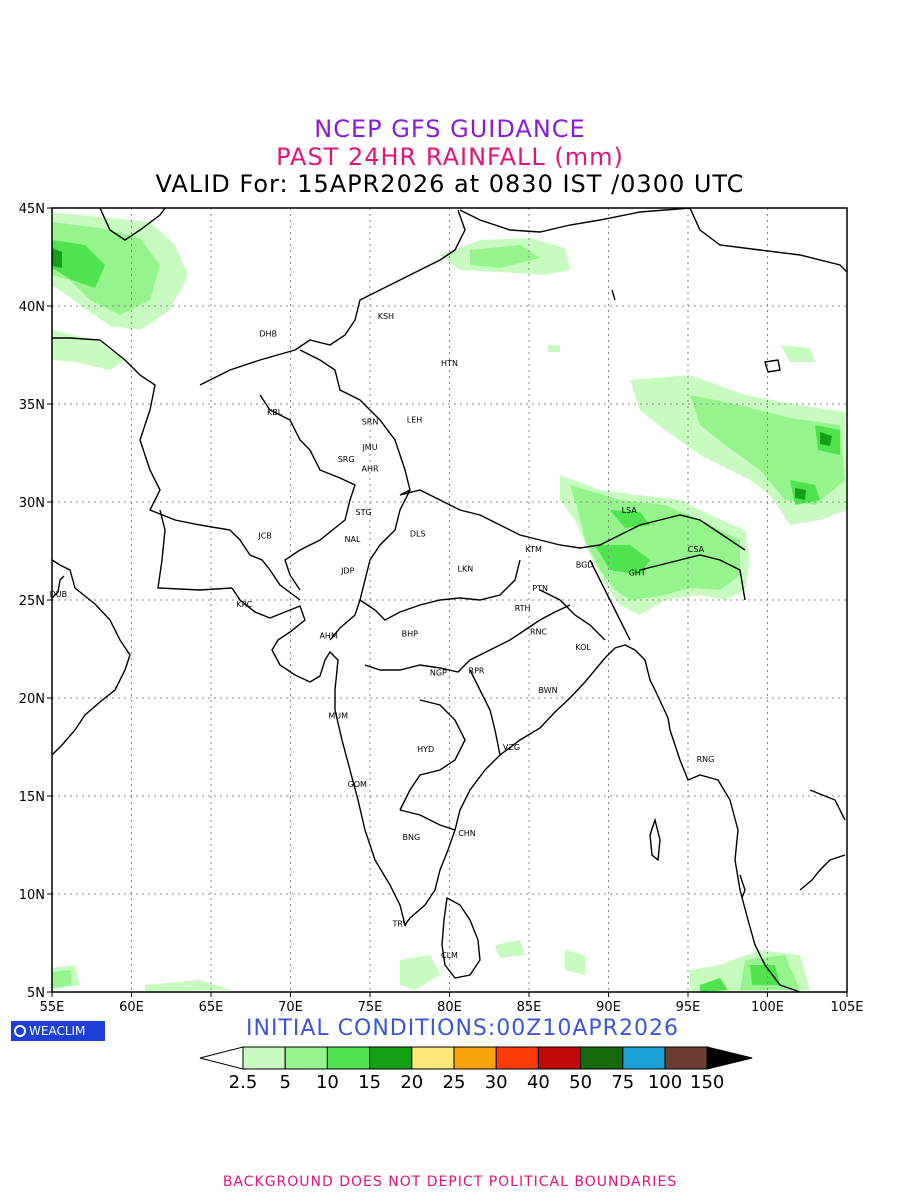  I want to click on x-tick-label: 80E, so click(449, 1007).